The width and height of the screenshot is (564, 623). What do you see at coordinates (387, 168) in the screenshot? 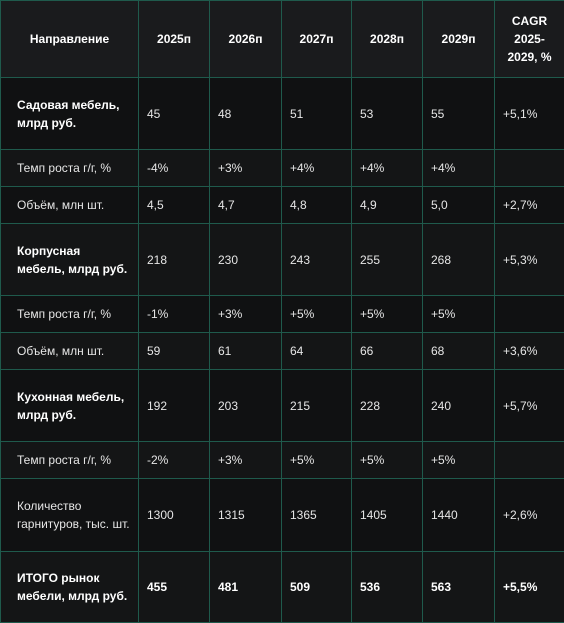
I see `cell-2028: +4%` at bounding box center [387, 168].